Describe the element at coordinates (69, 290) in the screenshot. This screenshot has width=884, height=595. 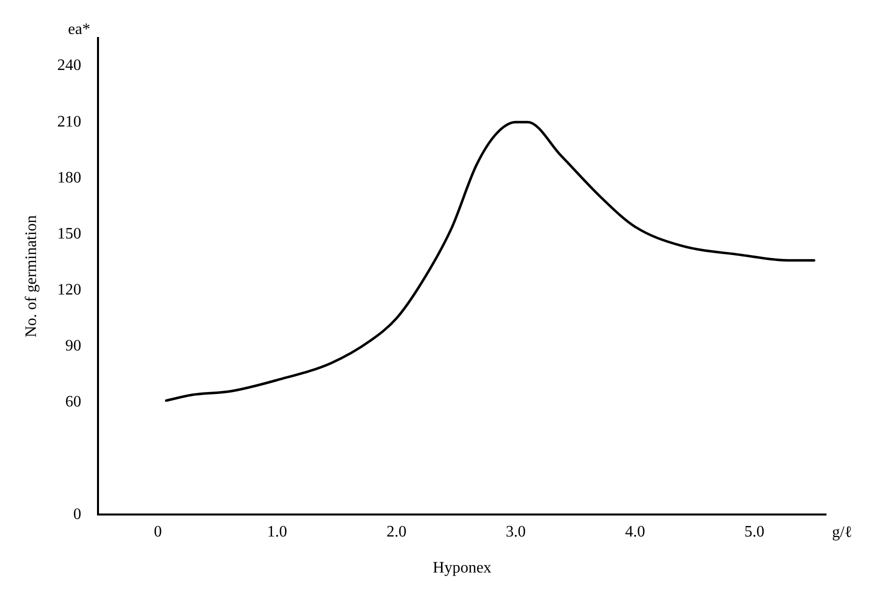
I see `y-tick-label: 120` at that location.